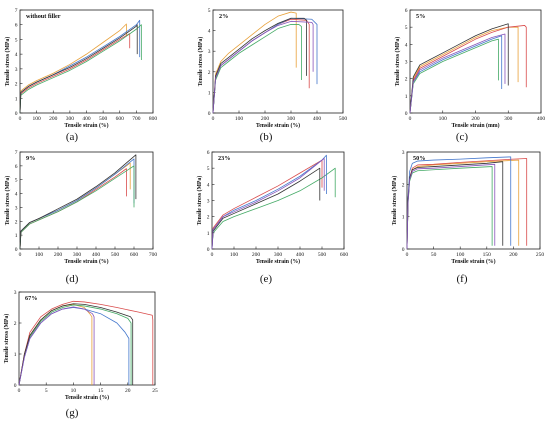 Image resolution: width=550 pixels, height=421 pixels. What do you see at coordinates (72, 137) in the screenshot?
I see `panel-label: (a)` at bounding box center [72, 137].